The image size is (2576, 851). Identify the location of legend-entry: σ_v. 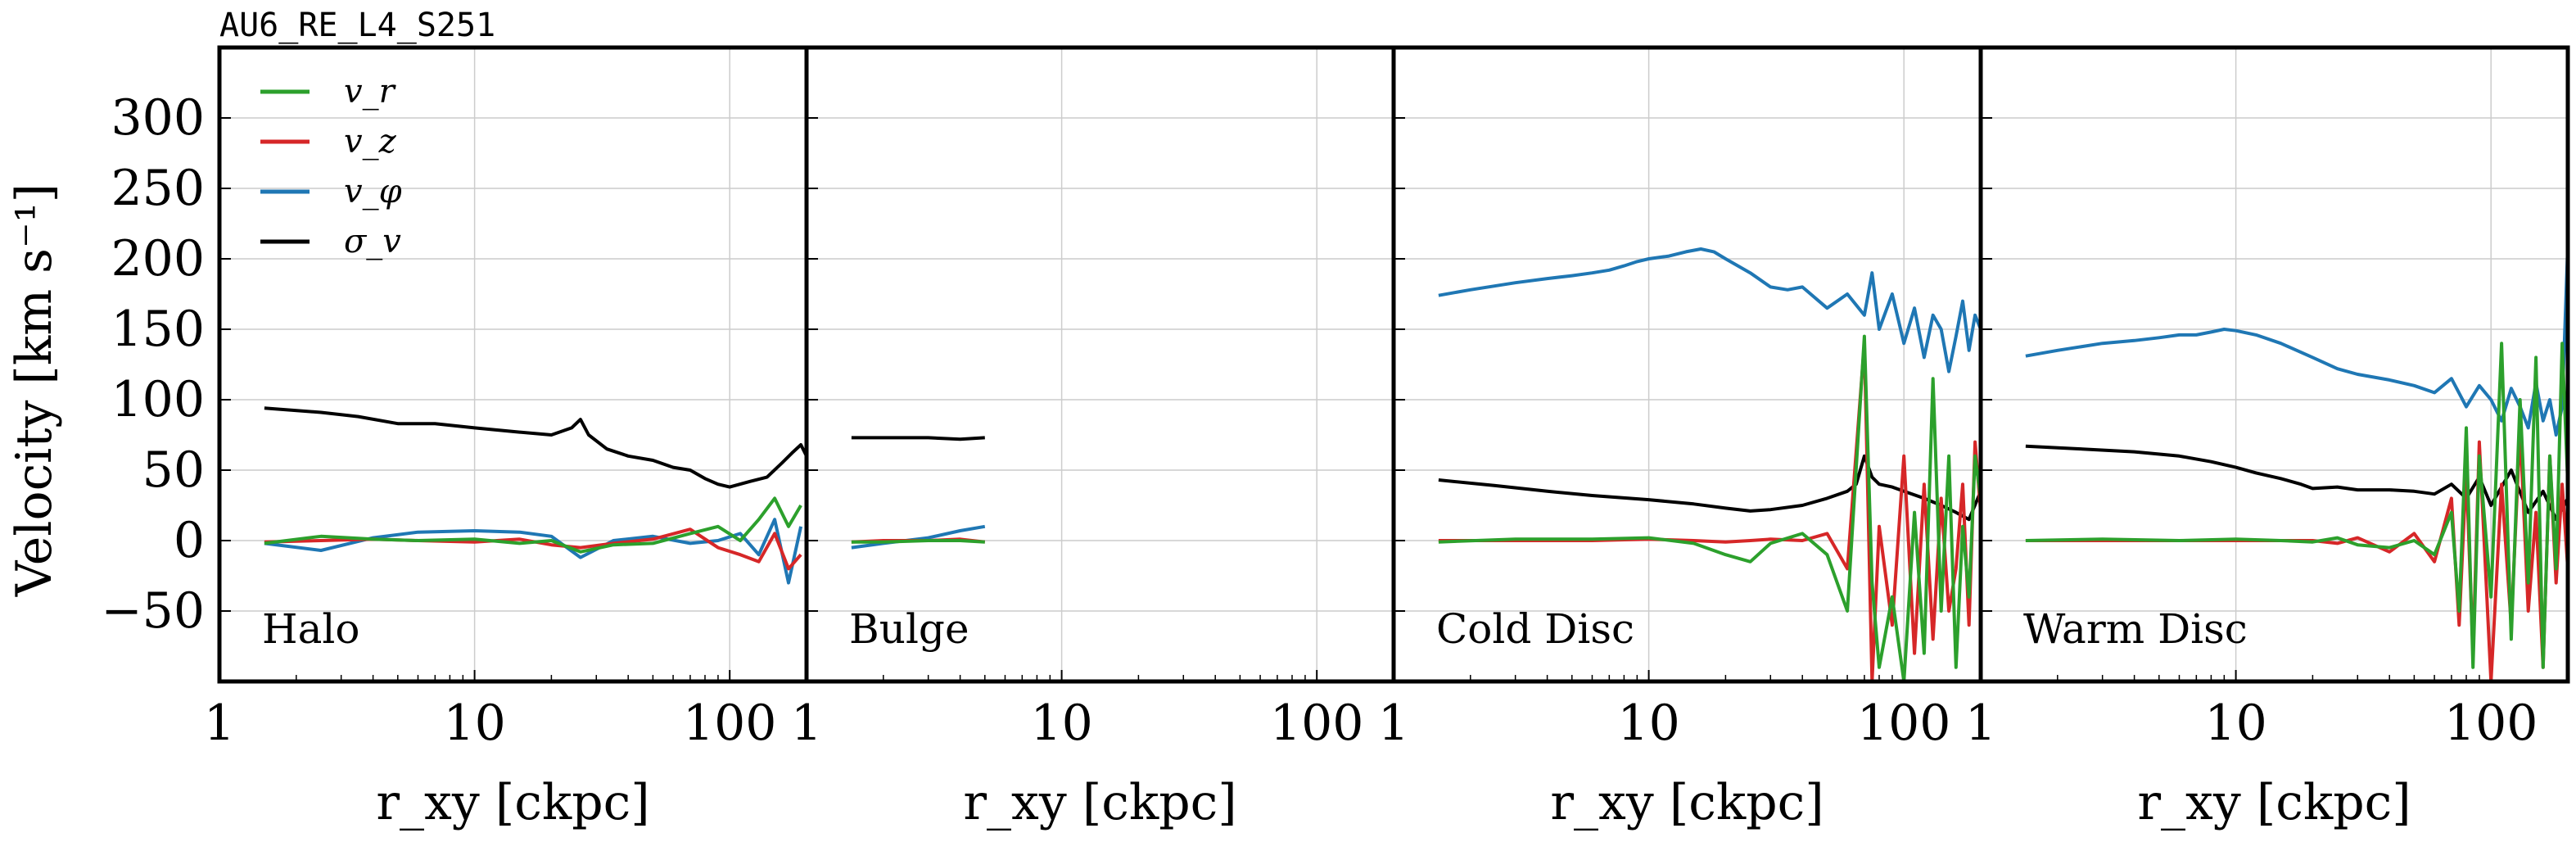
(330, 241).